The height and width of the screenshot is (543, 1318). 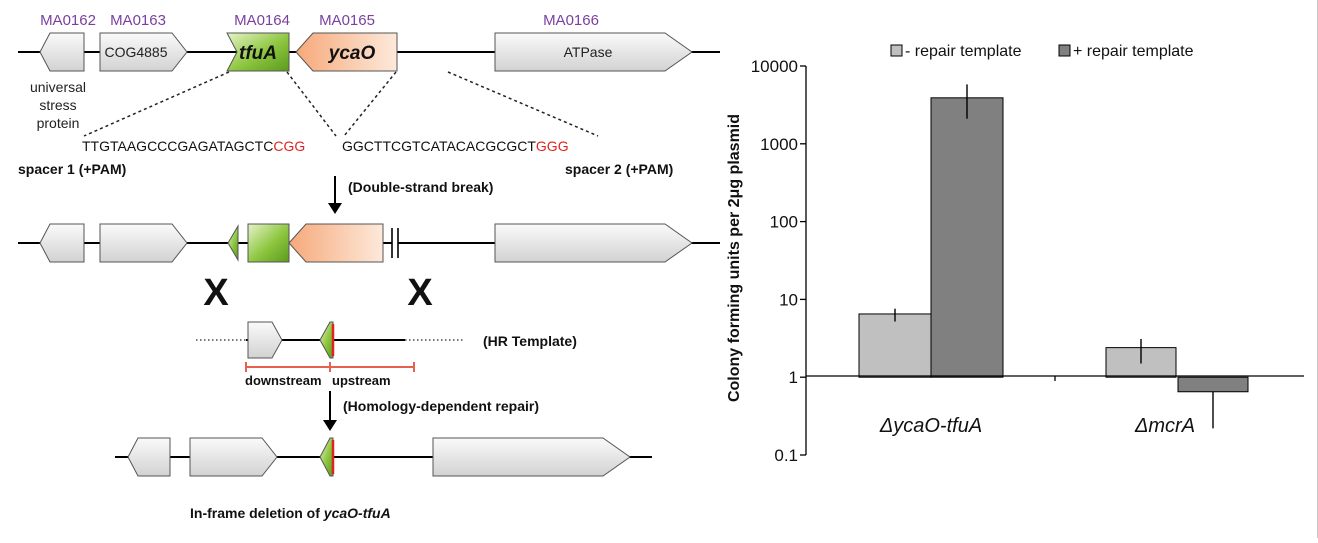 What do you see at coordinates (336, 243) in the screenshot?
I see `cut-ycao-body` at bounding box center [336, 243].